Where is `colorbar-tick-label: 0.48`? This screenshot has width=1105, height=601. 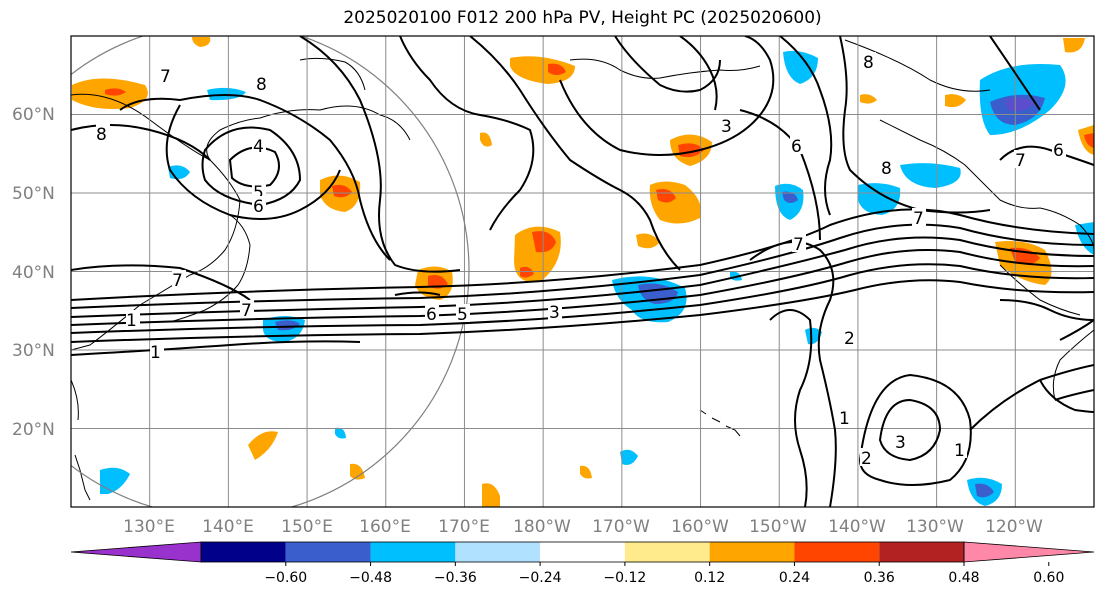
colorbar-tick-label: 0.48 is located at coordinates (963, 578).